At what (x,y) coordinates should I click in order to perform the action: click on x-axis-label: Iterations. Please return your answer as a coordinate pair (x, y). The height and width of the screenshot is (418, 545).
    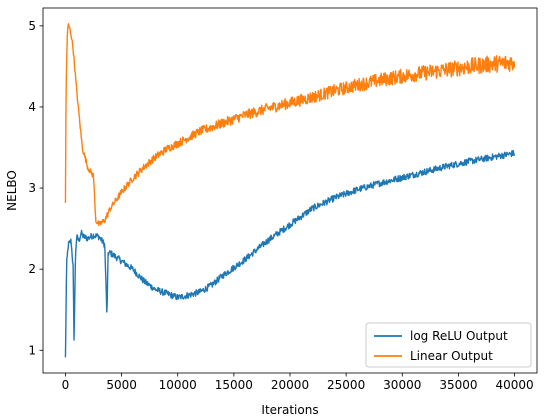
    Looking at the image, I should click on (289, 410).